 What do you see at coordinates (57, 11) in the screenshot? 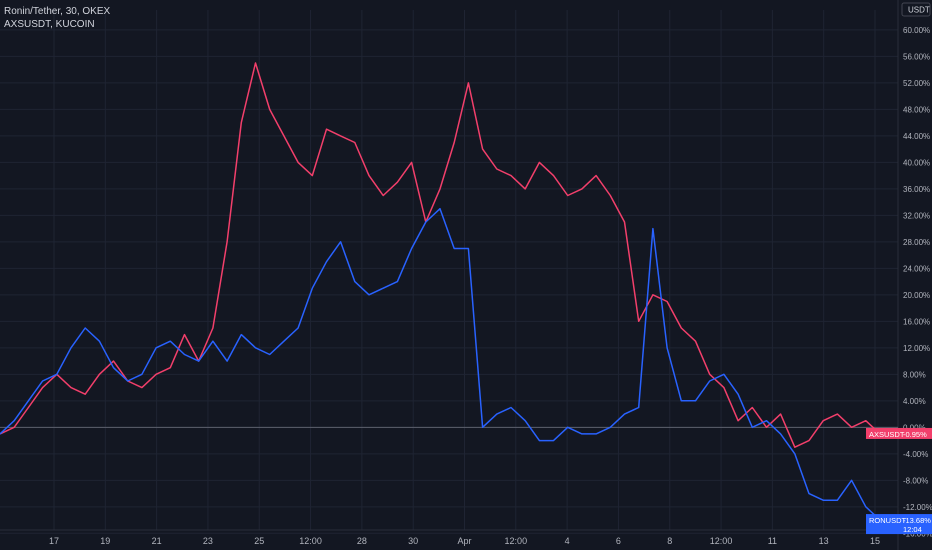
I see `legend-main-symbol: Ronin/Tether, 30, OKEX` at bounding box center [57, 11].